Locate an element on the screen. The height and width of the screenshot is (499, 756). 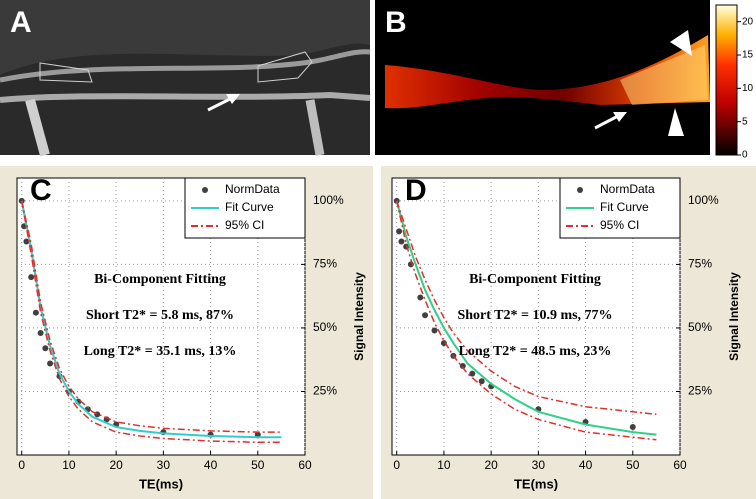
panel-label: C is located at coordinates (41, 190).